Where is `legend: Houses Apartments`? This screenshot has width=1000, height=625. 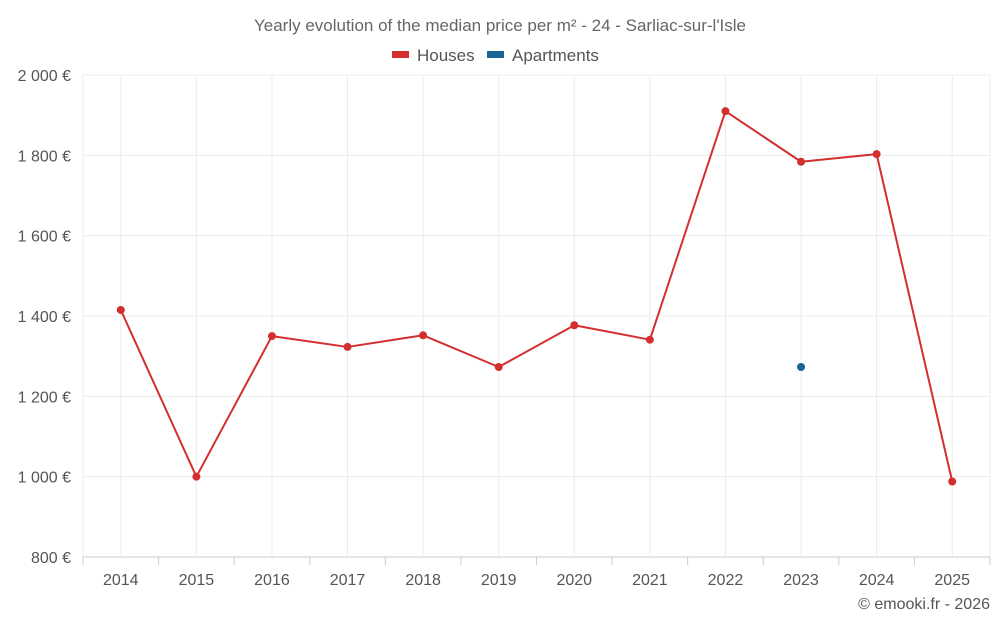 legend: Houses Apartments is located at coordinates (495, 55).